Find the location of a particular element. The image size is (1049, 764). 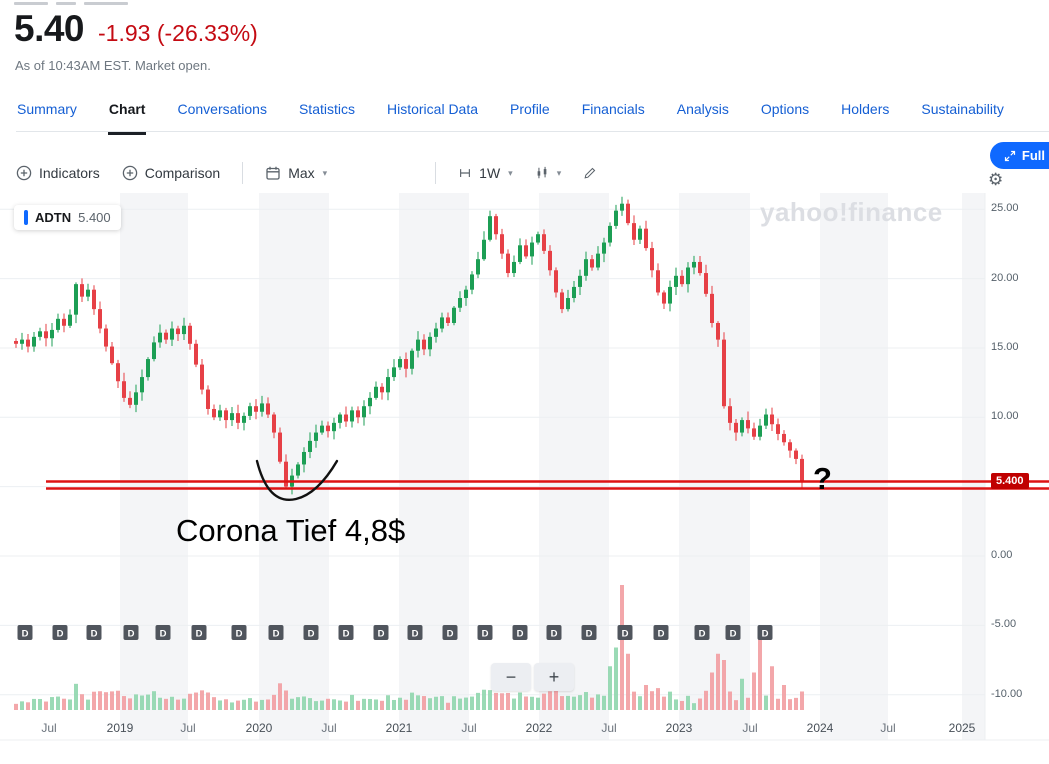

draw-tool-button is located at coordinates (590, 173).